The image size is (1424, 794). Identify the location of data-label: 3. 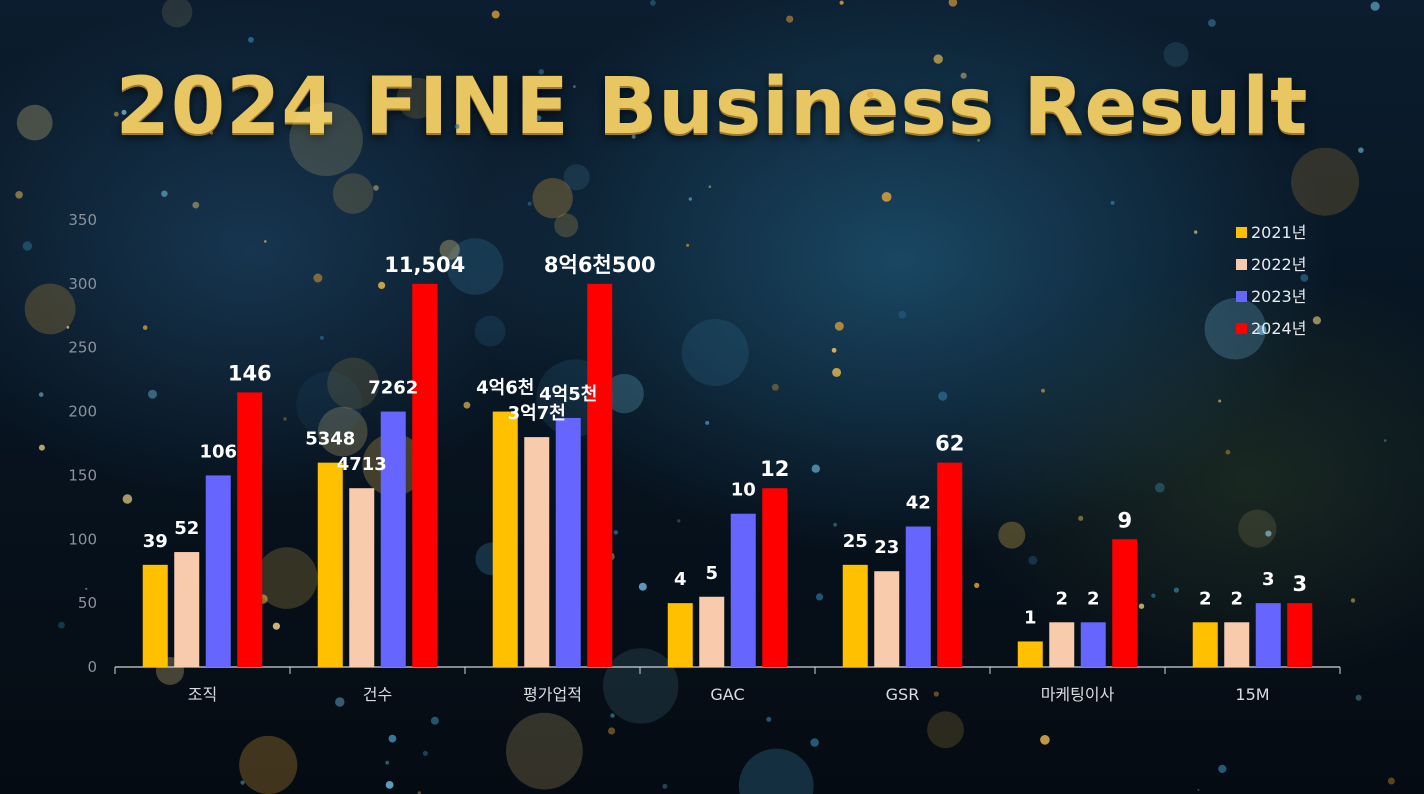
(1268, 579).